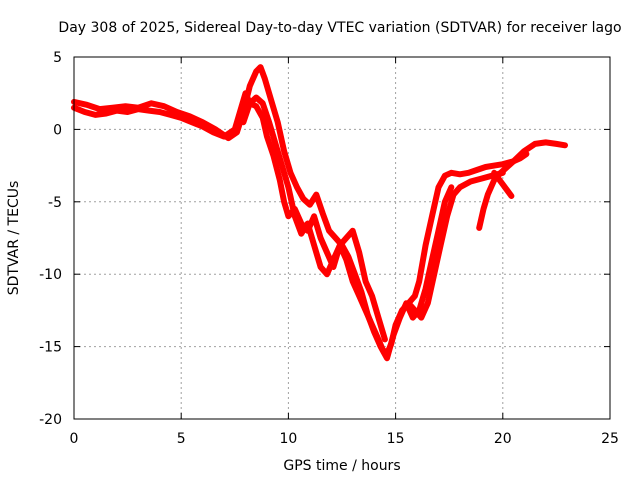  What do you see at coordinates (341, 466) in the screenshot?
I see `x-axis-label: GPS time / hours` at bounding box center [341, 466].